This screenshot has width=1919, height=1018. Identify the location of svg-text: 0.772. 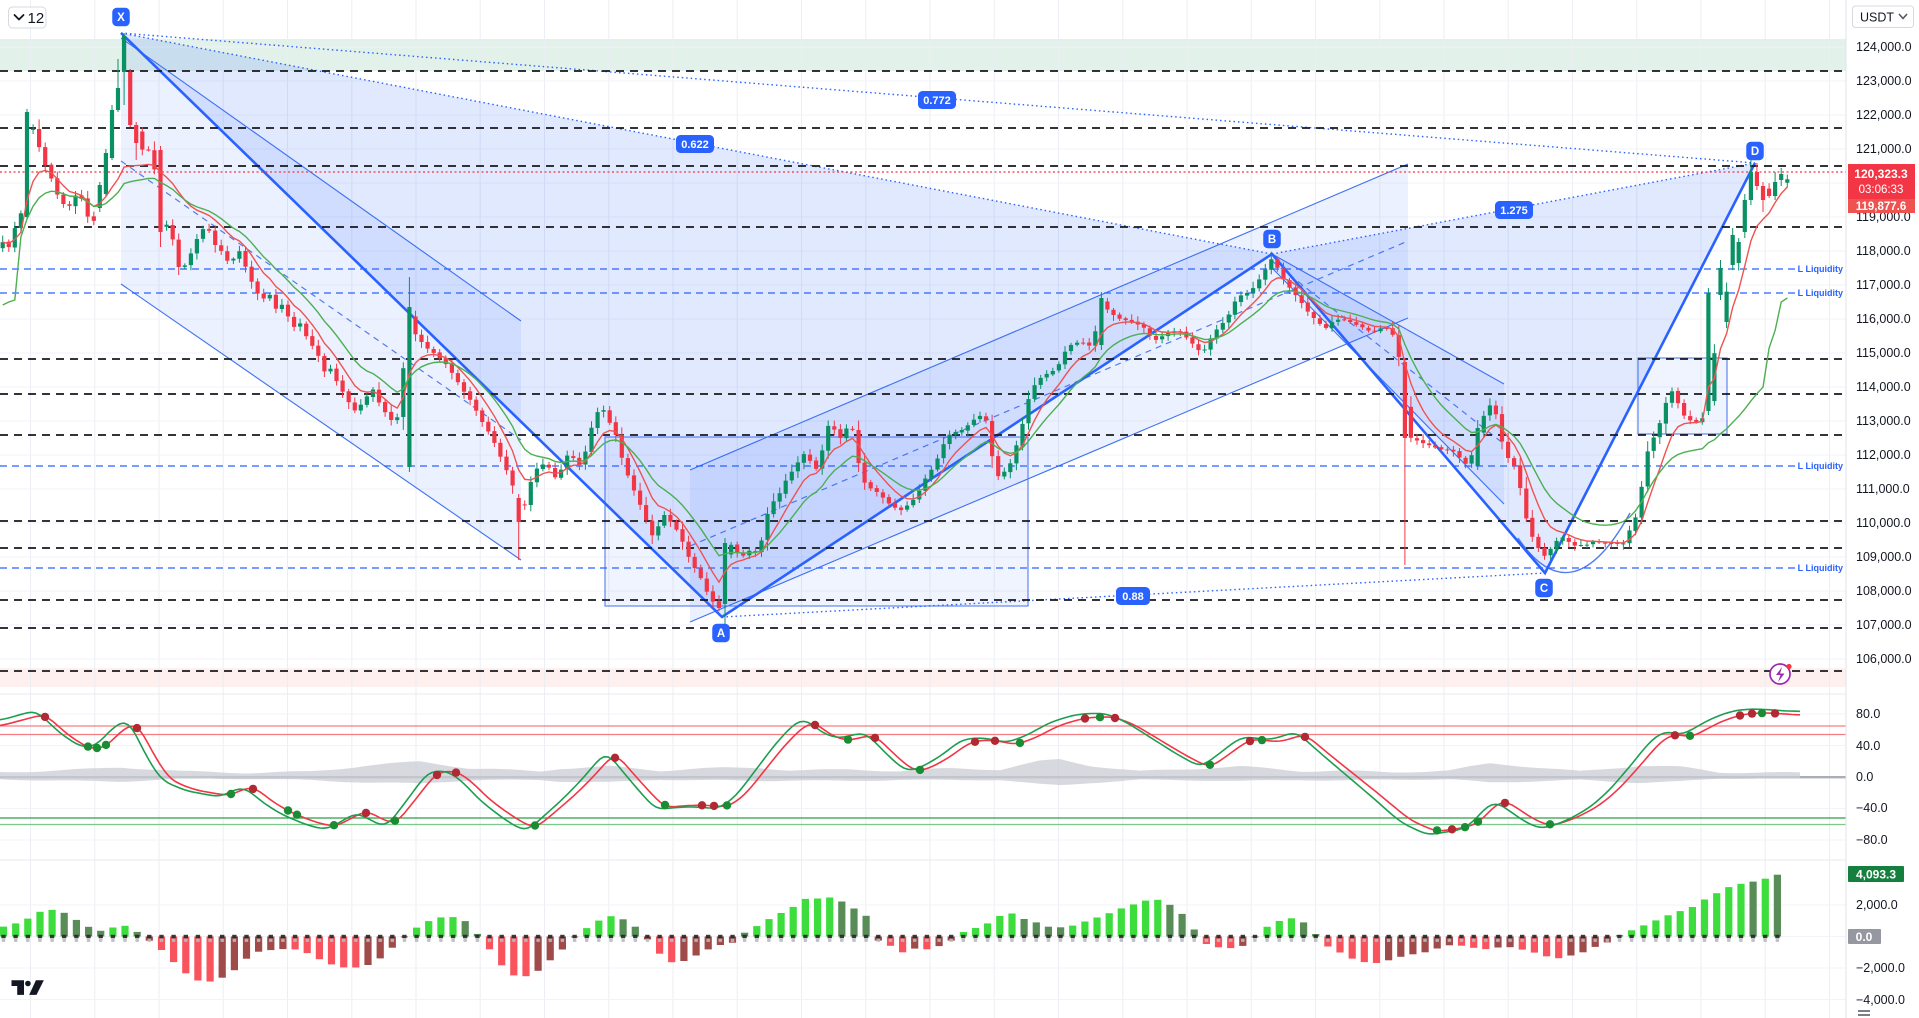
(937, 101).